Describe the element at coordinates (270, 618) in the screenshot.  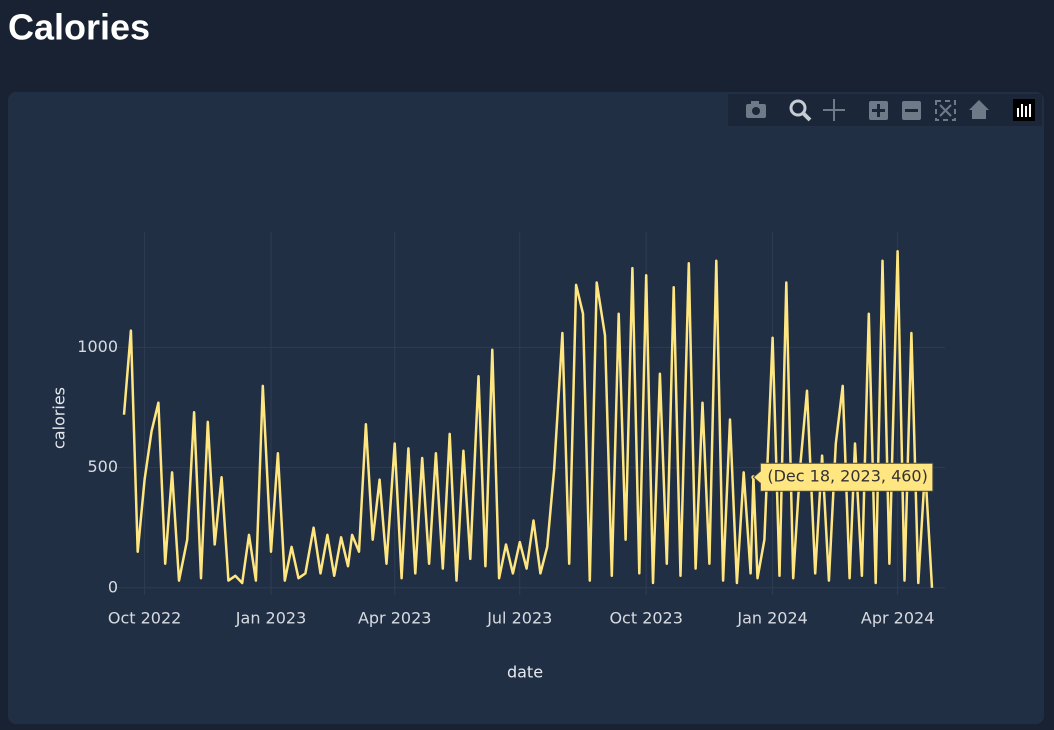
I see `x-tick-label: Jan 2023` at that location.